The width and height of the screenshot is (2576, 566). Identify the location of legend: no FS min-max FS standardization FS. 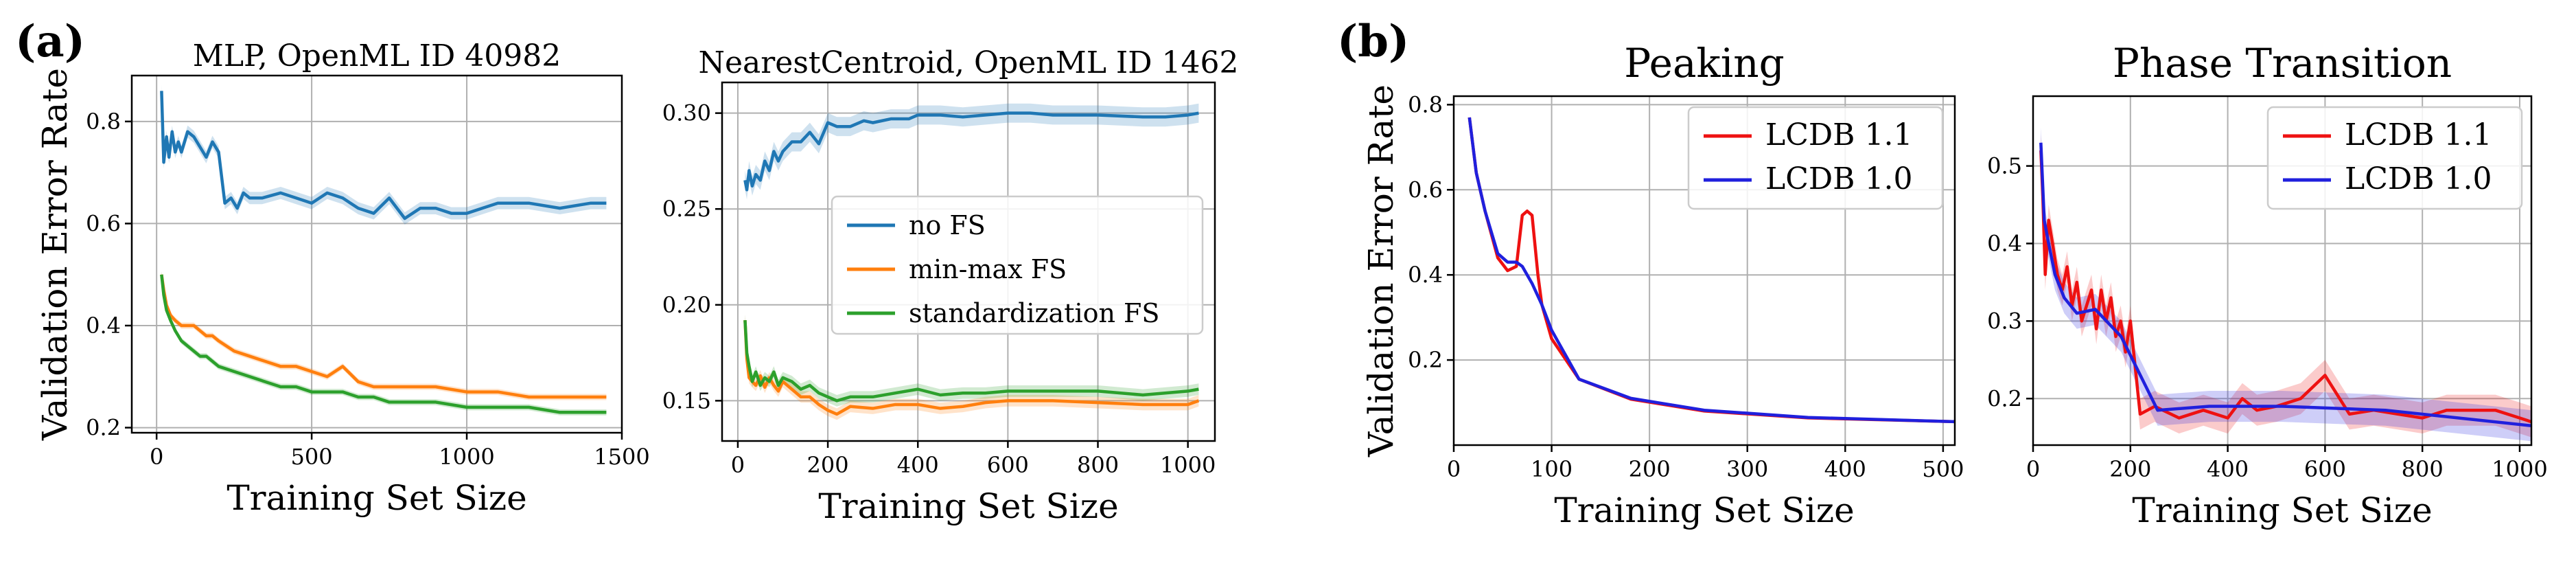
(1017, 265).